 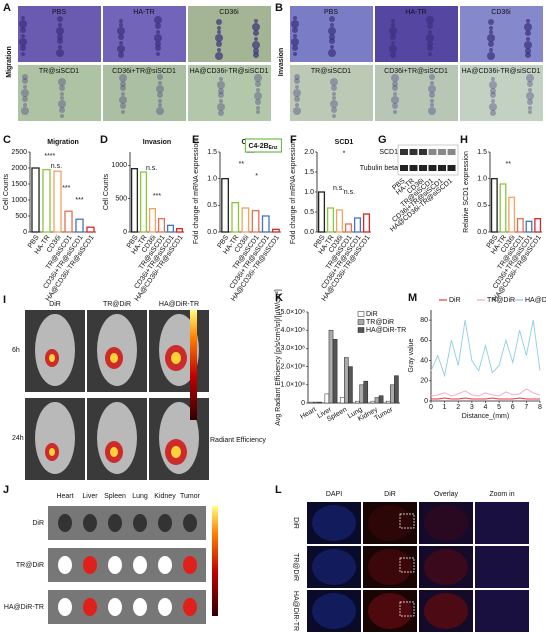 What do you see at coordinates (472, 407) in the screenshot?
I see `x-tick-label: 3` at bounding box center [472, 407].